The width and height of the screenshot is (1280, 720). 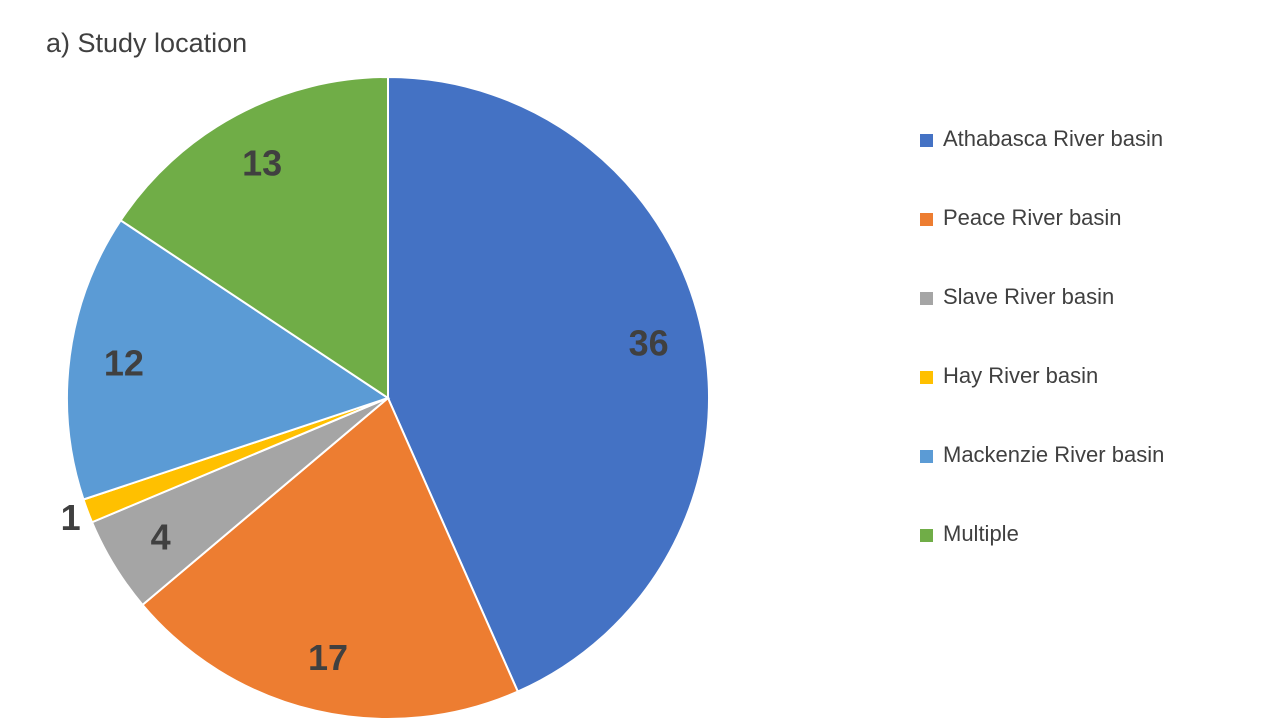 I want to click on chart-title: a) Study location, so click(x=147, y=43).